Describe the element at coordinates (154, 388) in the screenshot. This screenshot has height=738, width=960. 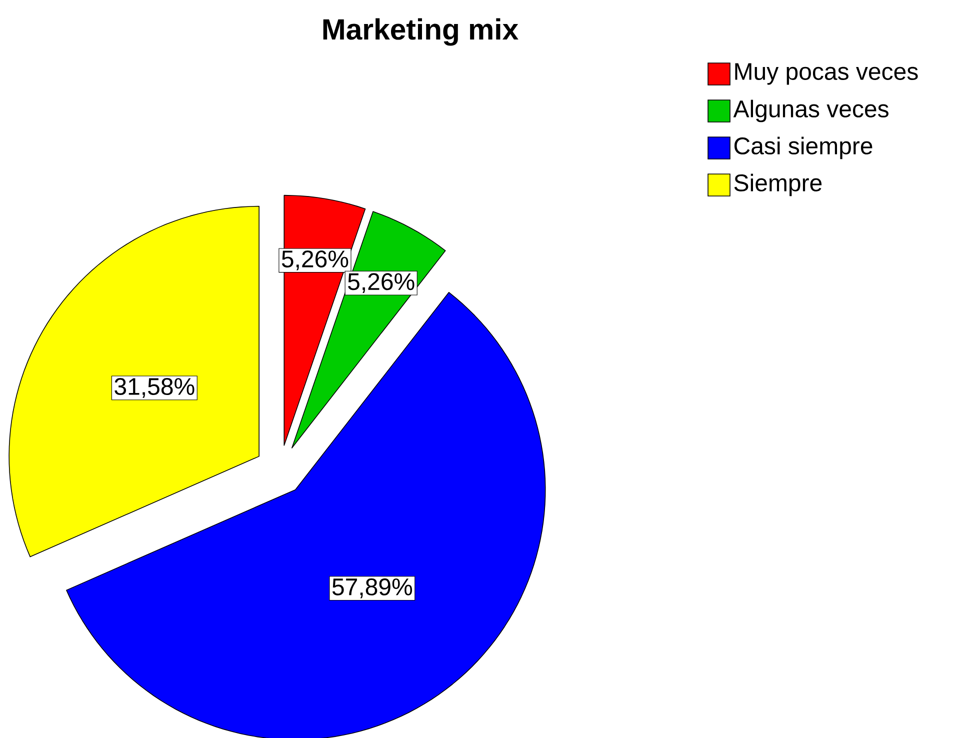
I see `data-label: 31,58%` at that location.